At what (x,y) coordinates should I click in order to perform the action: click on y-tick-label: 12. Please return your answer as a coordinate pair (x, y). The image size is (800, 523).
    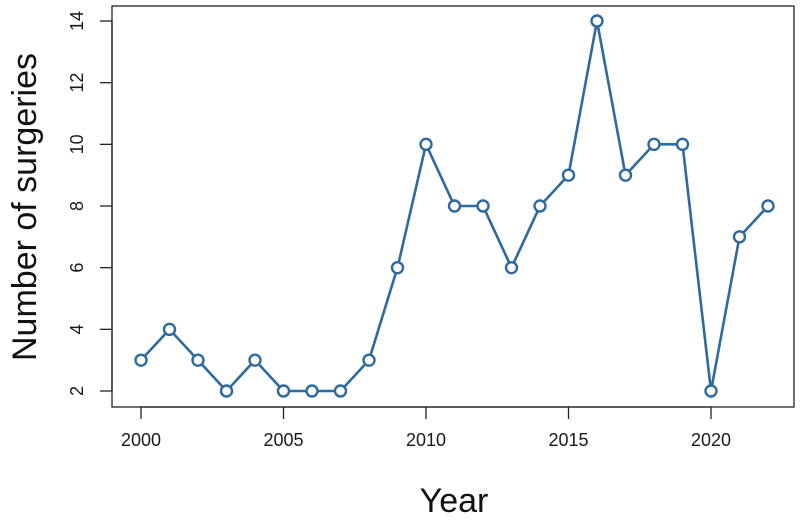
    Looking at the image, I should click on (77, 83).